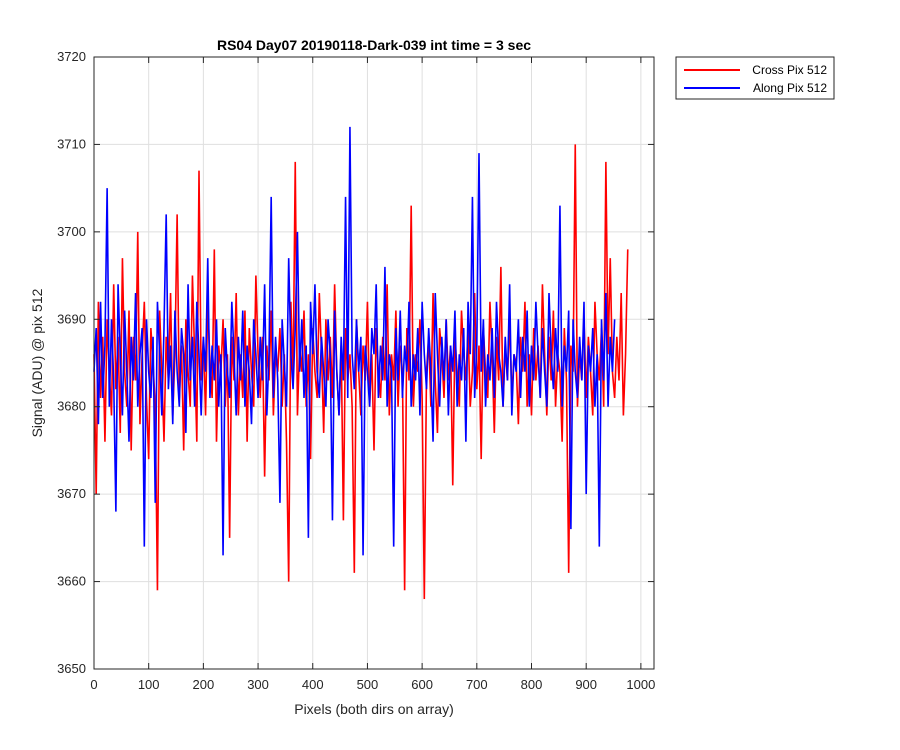 This screenshot has width=900, height=750. I want to click on y-tick-label: 3710, so click(71, 143).